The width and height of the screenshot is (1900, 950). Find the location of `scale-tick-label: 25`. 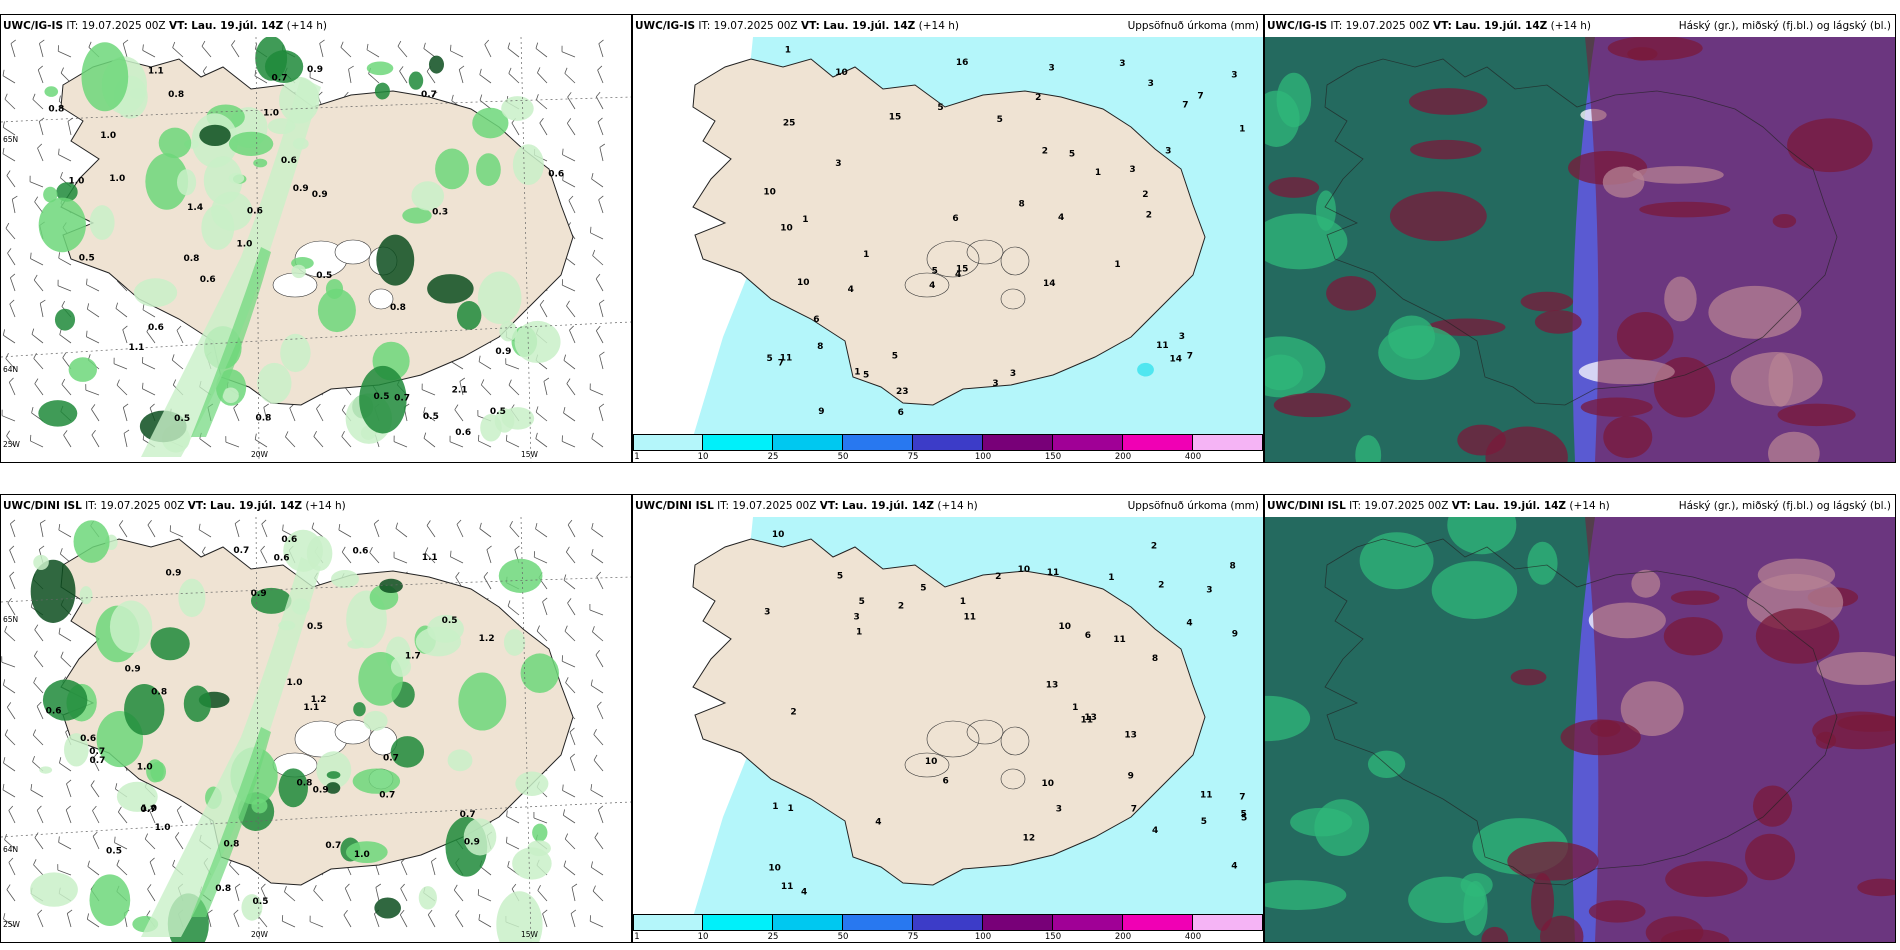

scale-tick-label: 25 is located at coordinates (773, 457).